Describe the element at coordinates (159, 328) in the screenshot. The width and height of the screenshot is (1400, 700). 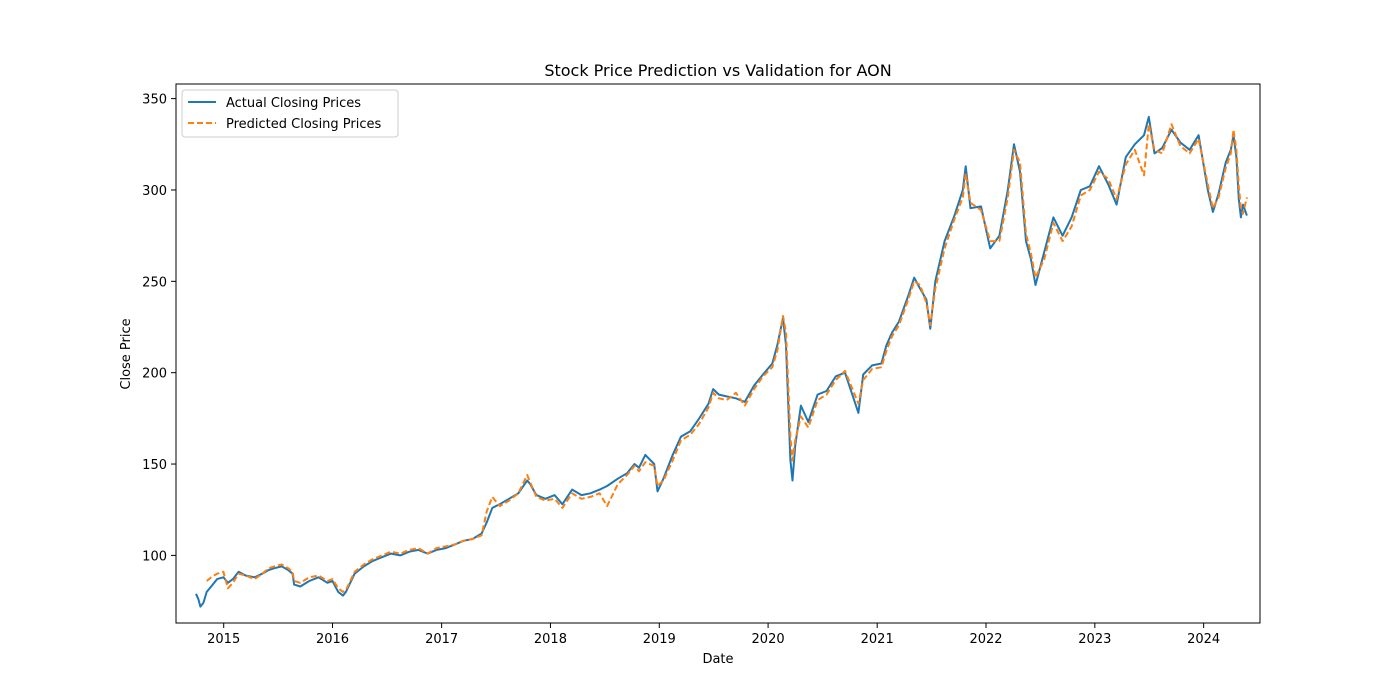
I see `y-axis: 100 150 200 250 300 350` at that location.